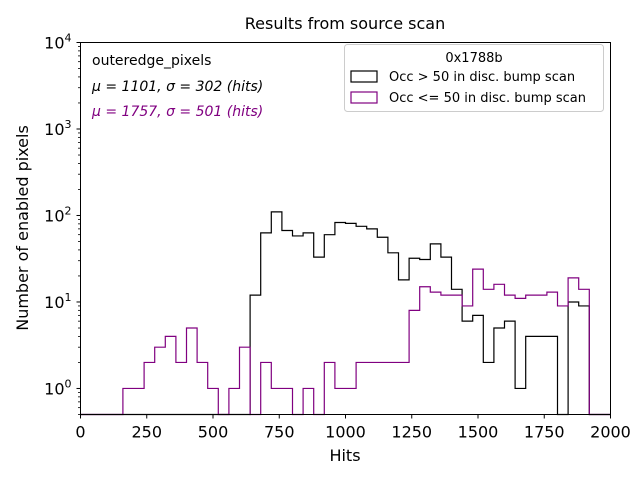  Describe the element at coordinates (610, 432) in the screenshot. I see `x-tick-label: 2000` at that location.